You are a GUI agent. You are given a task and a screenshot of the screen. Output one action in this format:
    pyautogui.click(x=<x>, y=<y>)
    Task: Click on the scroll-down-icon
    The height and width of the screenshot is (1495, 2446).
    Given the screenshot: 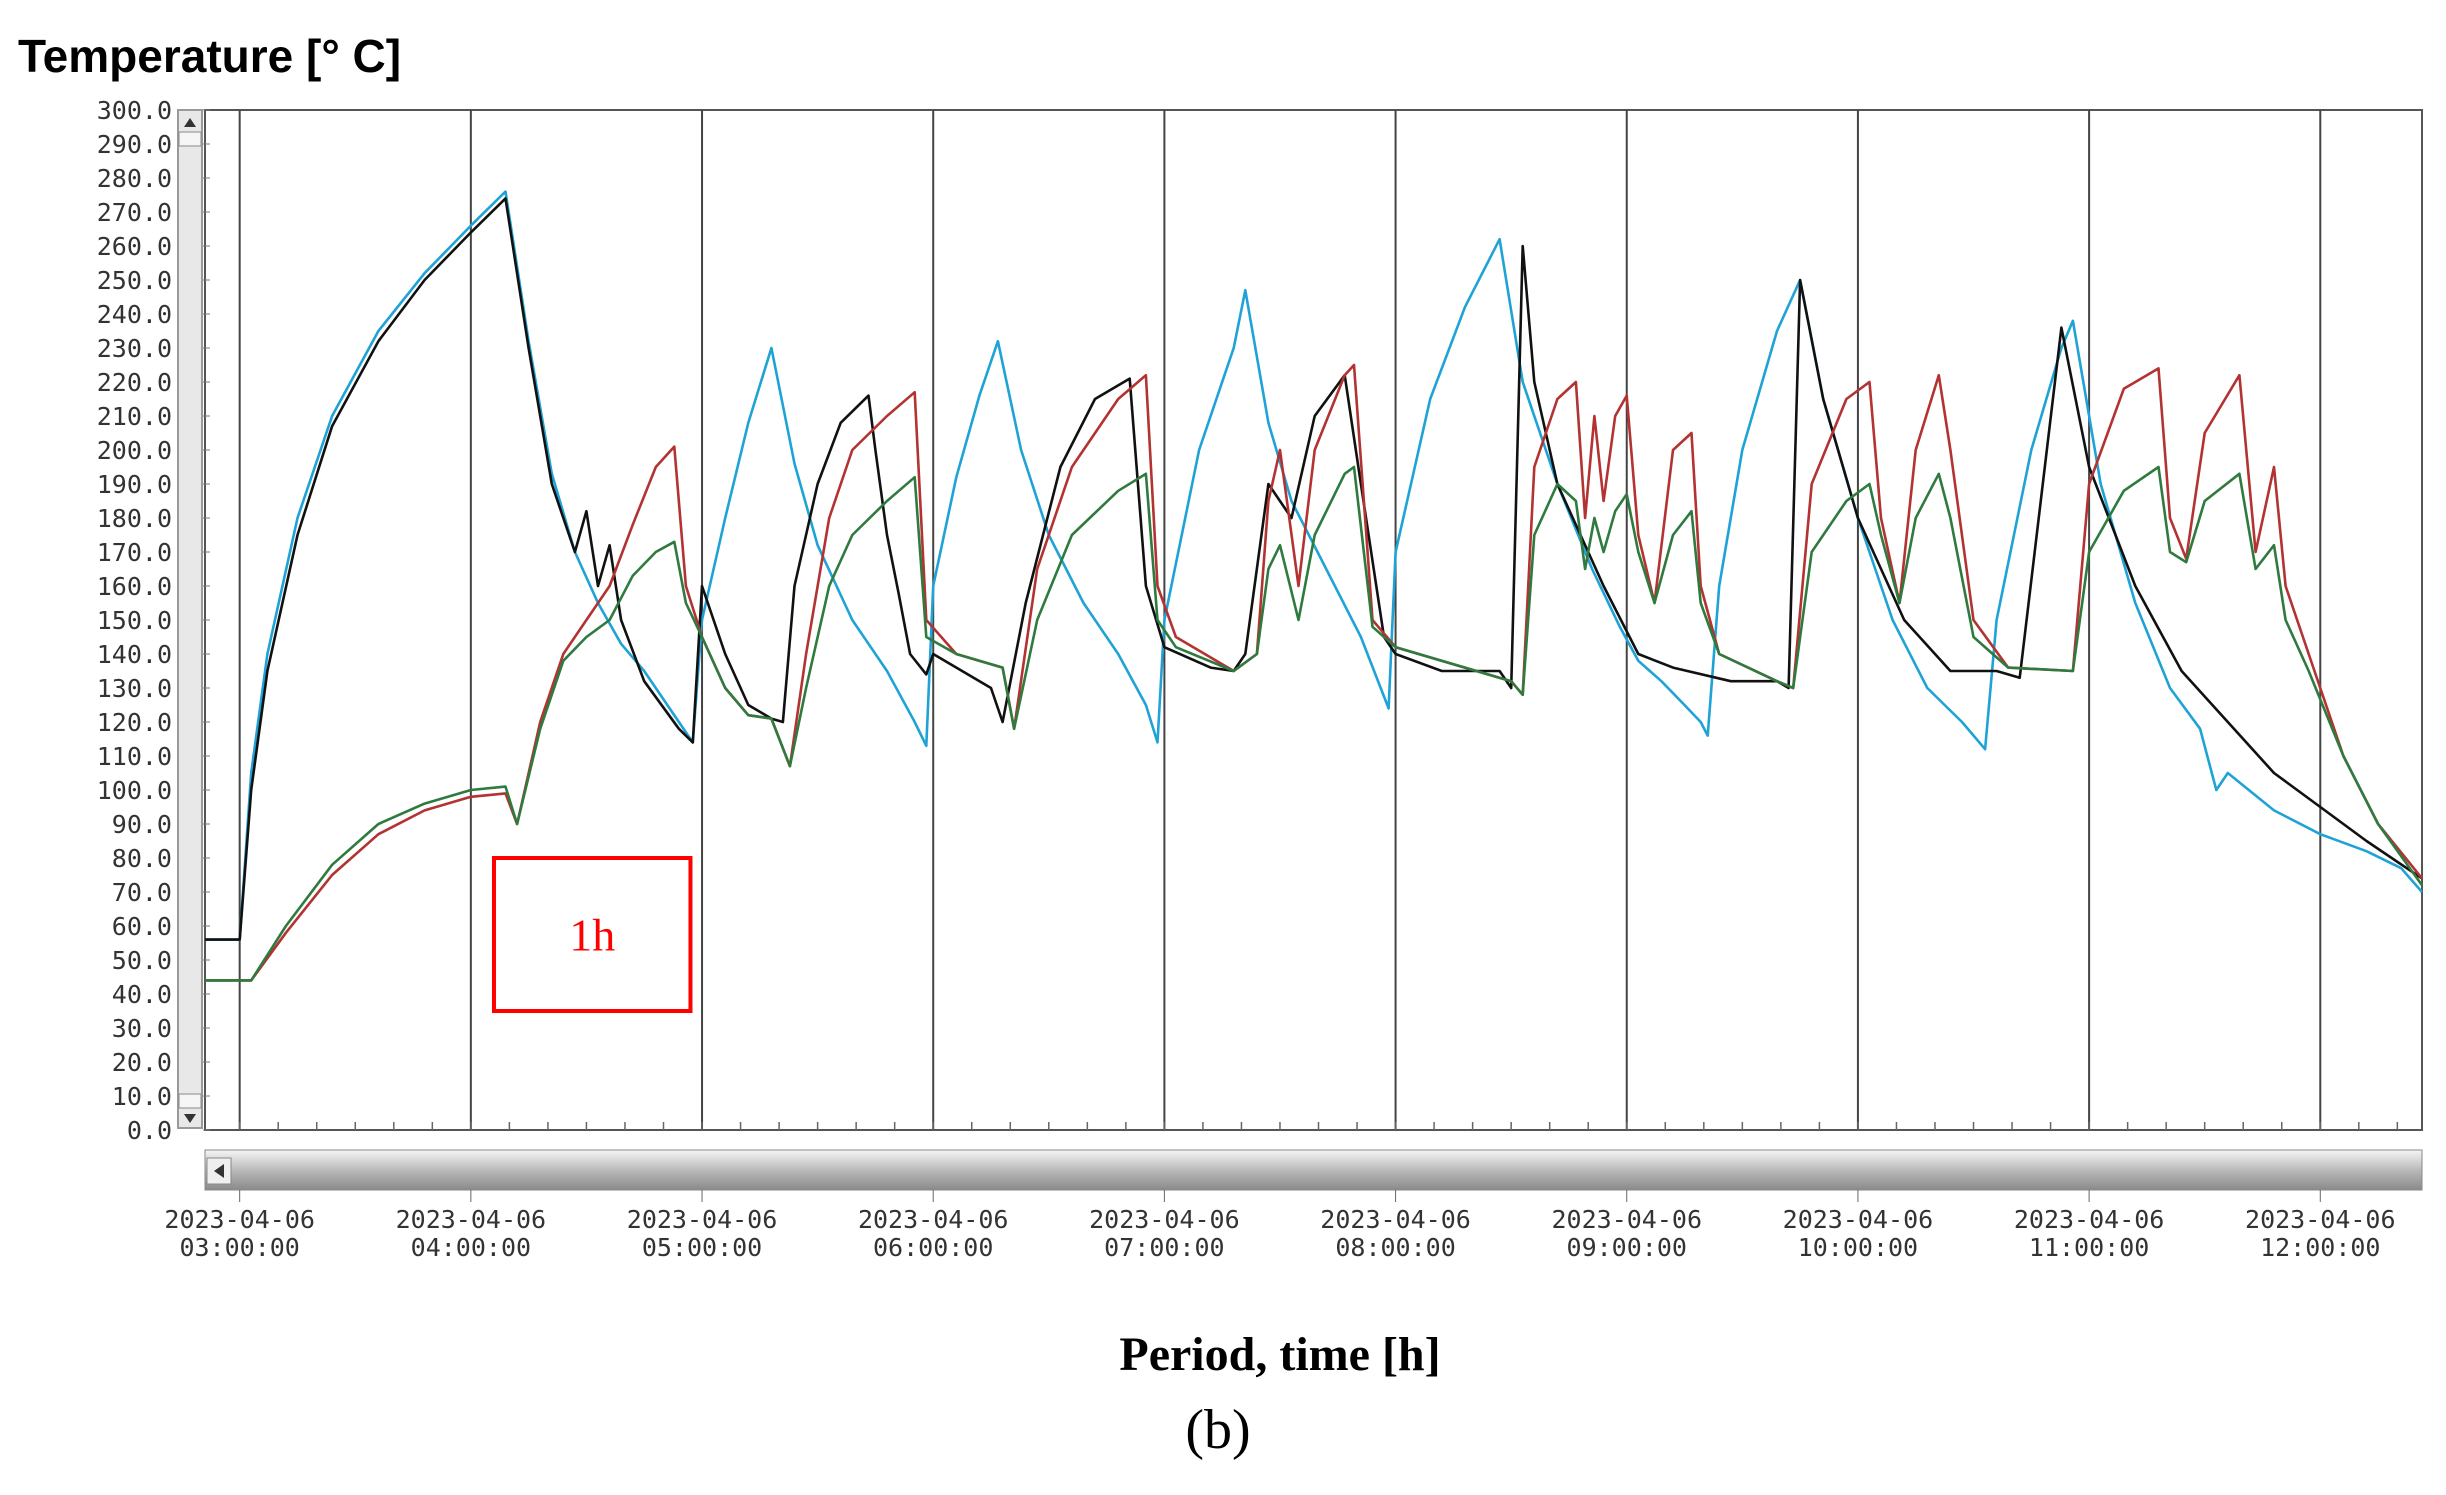 What is the action you would take?
    pyautogui.click(x=190, y=1118)
    